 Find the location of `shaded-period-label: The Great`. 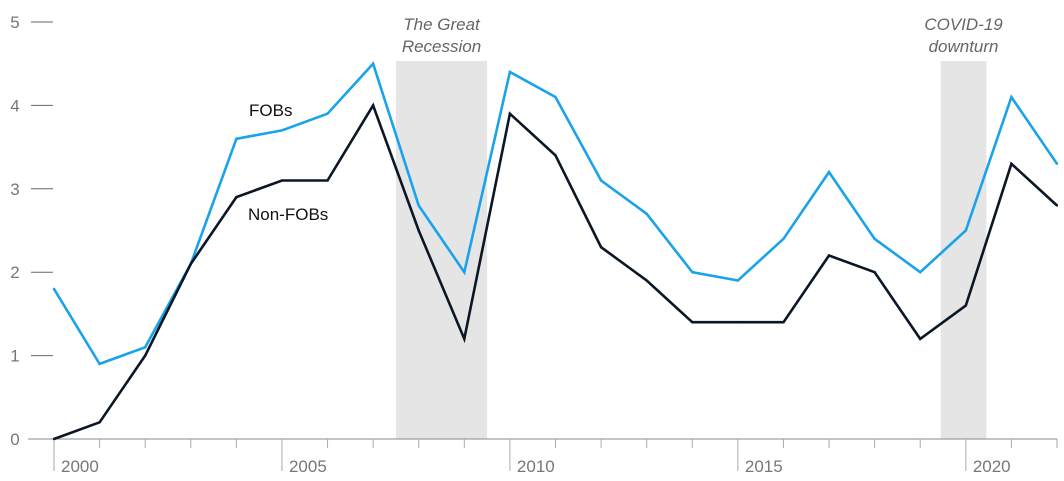

shaded-period-label: The Great is located at coordinates (442, 24).